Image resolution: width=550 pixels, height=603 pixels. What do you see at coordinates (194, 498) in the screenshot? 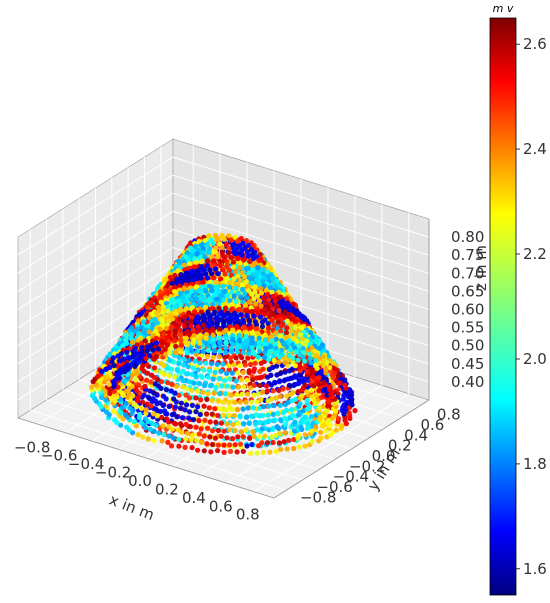
I see `x-tick-label: 0.4` at bounding box center [194, 498].